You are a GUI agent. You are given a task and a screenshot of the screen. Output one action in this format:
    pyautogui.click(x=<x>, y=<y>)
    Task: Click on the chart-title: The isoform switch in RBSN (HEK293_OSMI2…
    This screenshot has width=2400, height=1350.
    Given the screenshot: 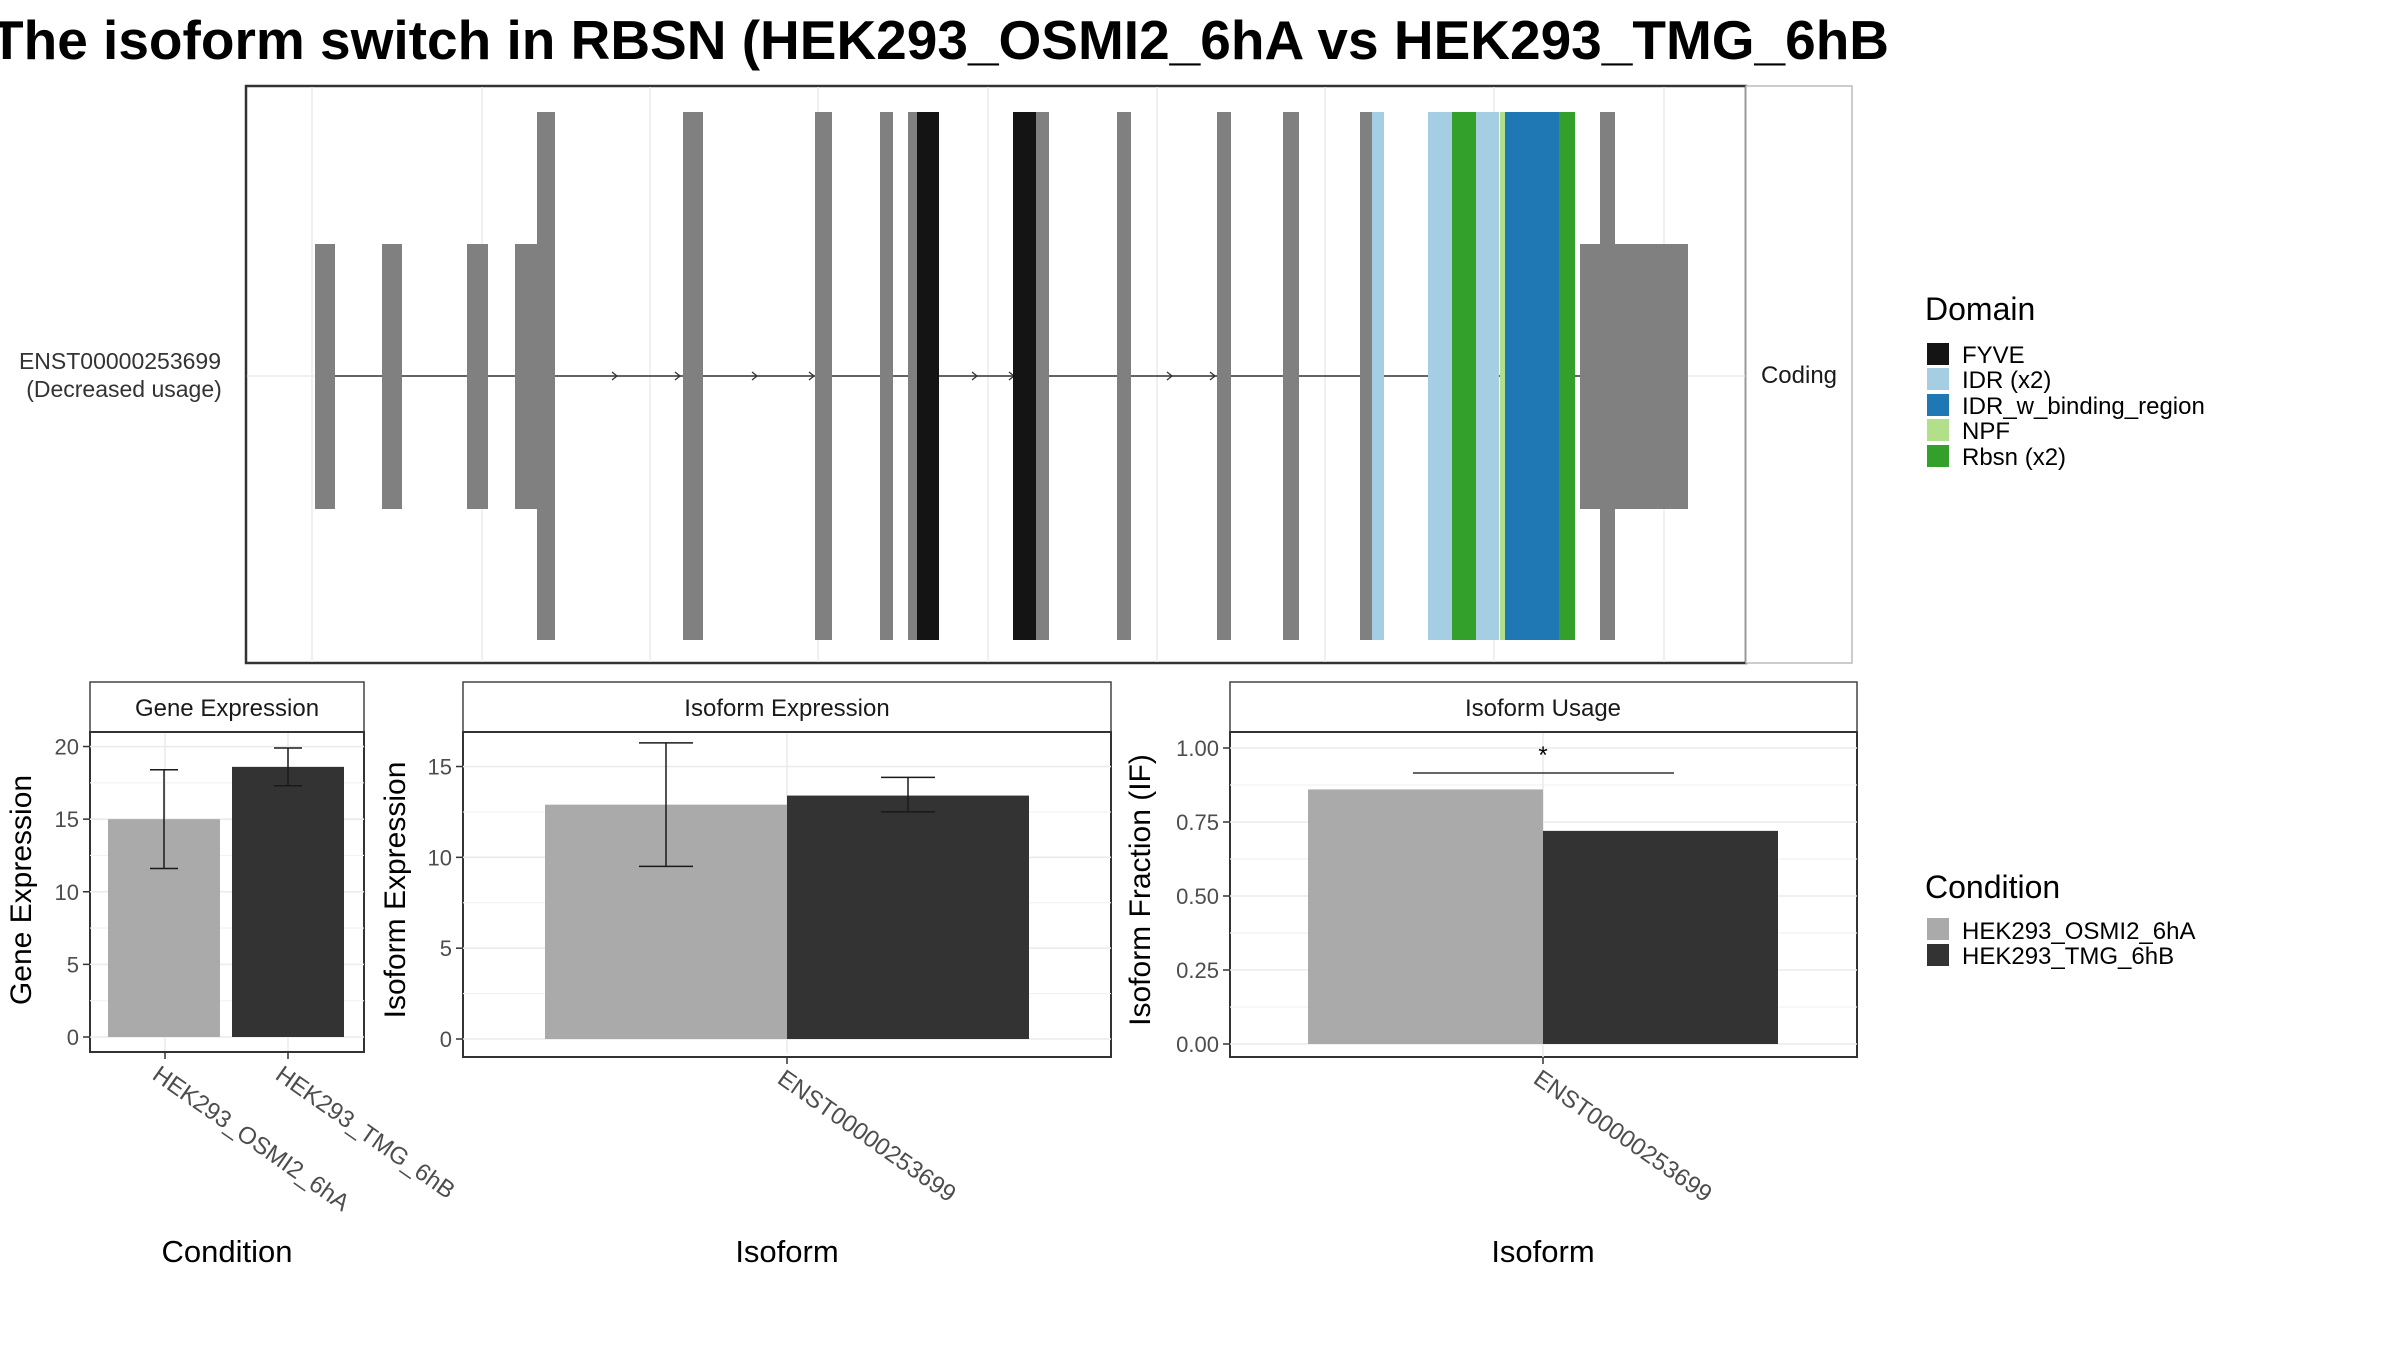 What is the action you would take?
    pyautogui.click(x=945, y=40)
    